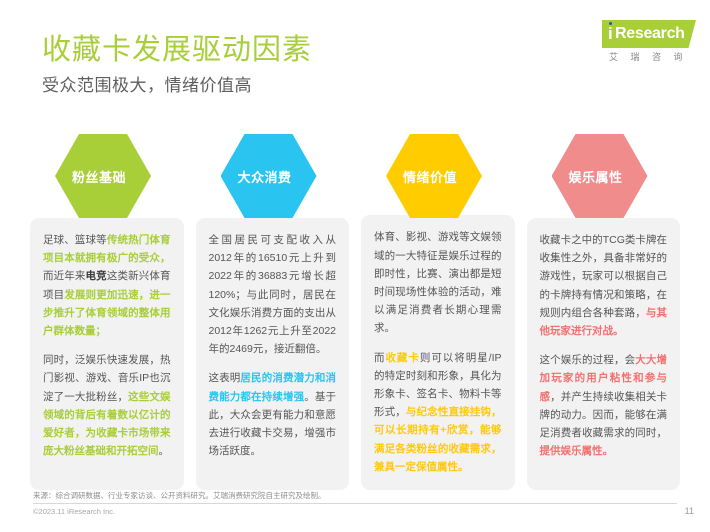 The image size is (710, 532). I want to click on iresearch-logo: i Research 艾 瑞 咨 询, so click(649, 42).